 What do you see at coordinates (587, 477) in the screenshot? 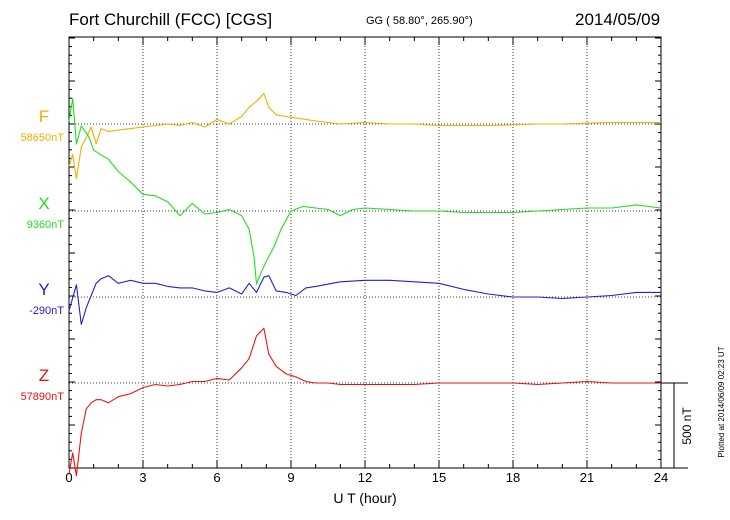
I see `x-tick-label: 21` at bounding box center [587, 477].